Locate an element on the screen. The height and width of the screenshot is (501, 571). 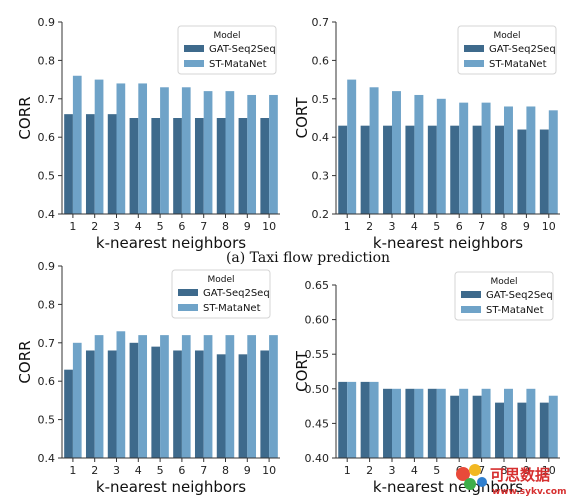
y-tick-label: 0.8 is located at coordinates (47, 304).